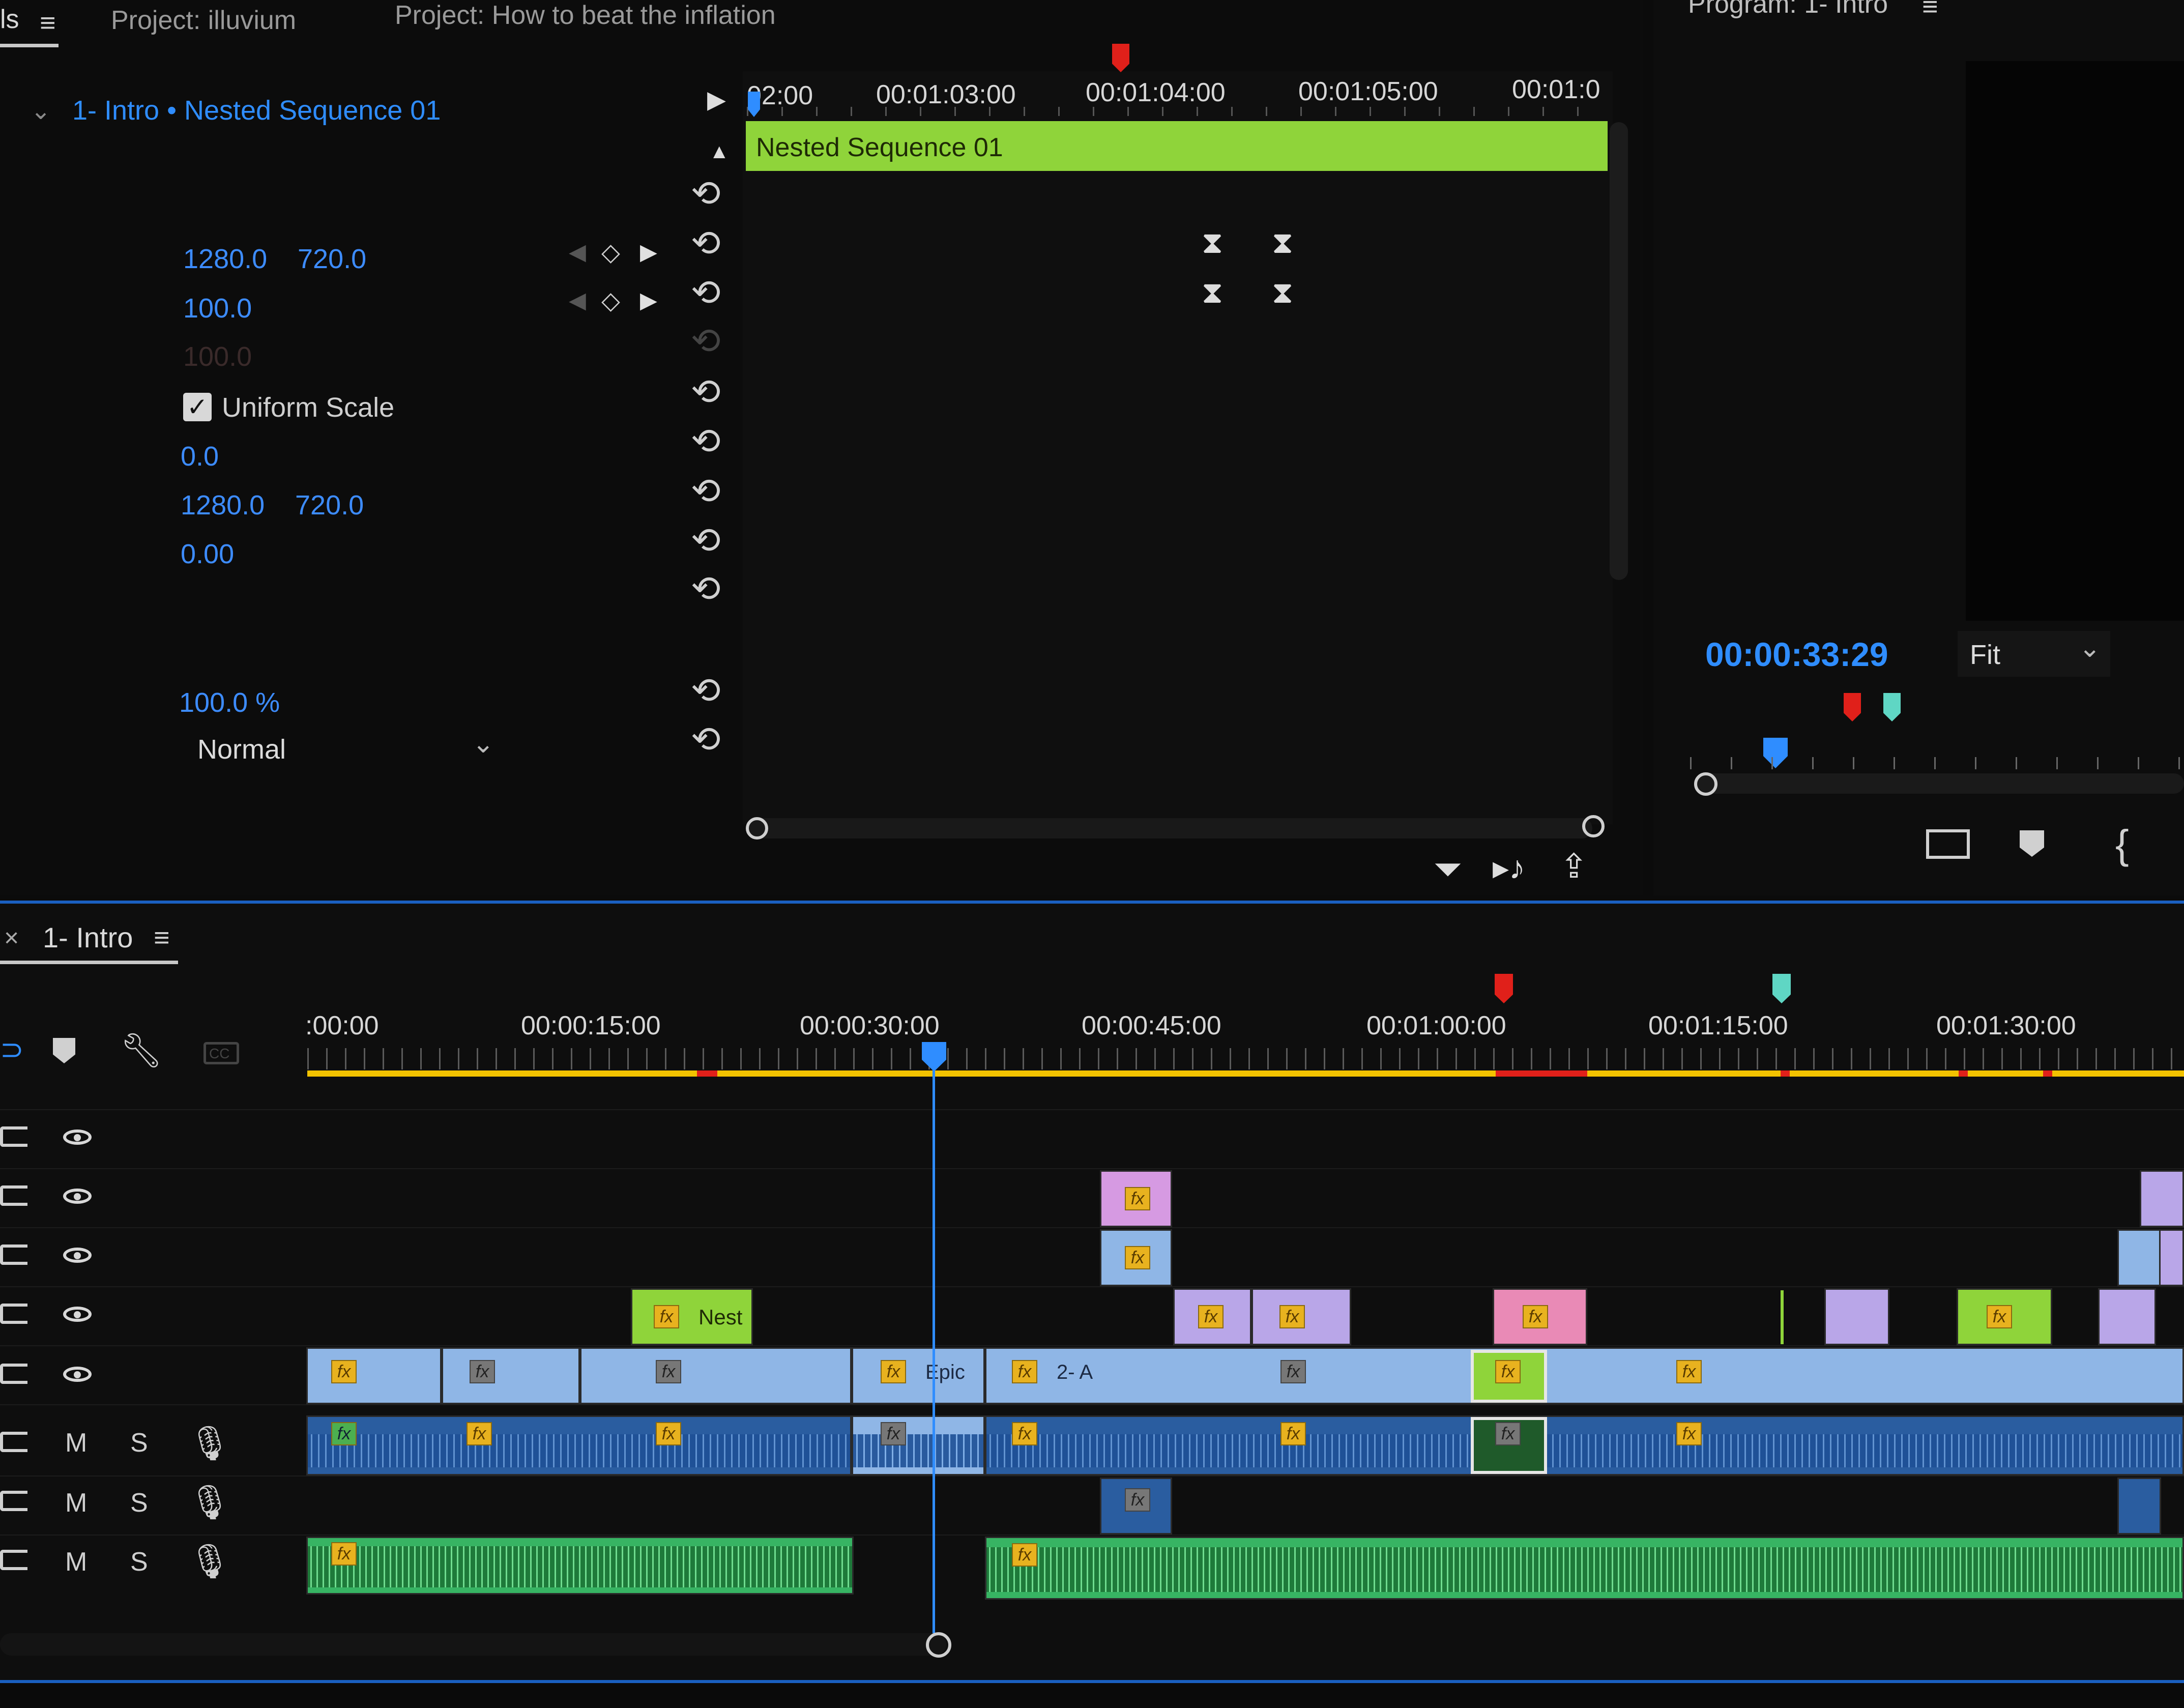  I want to click on mini-timeline-scrollbar, so click(1619, 351).